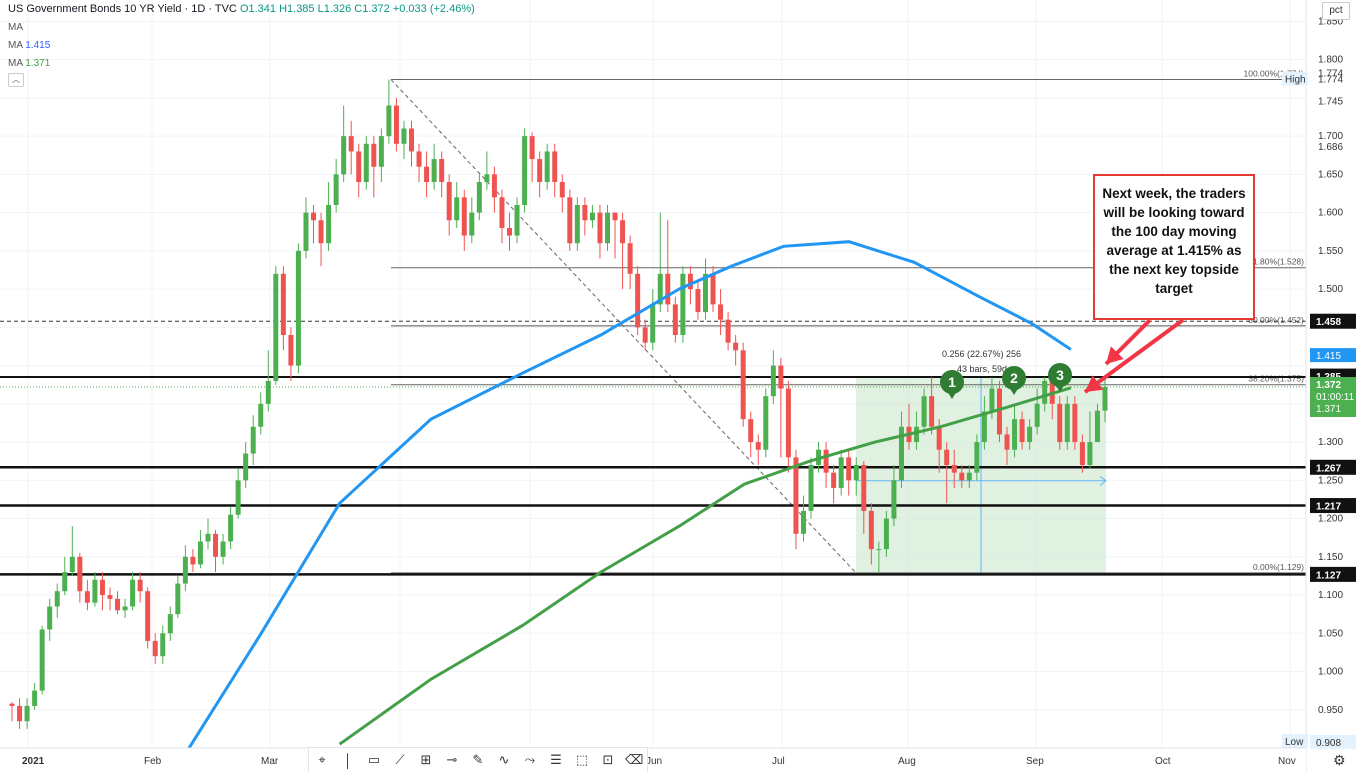  What do you see at coordinates (1328, 322) in the screenshot?
I see `price-badge-label: 1.458` at bounding box center [1328, 322].